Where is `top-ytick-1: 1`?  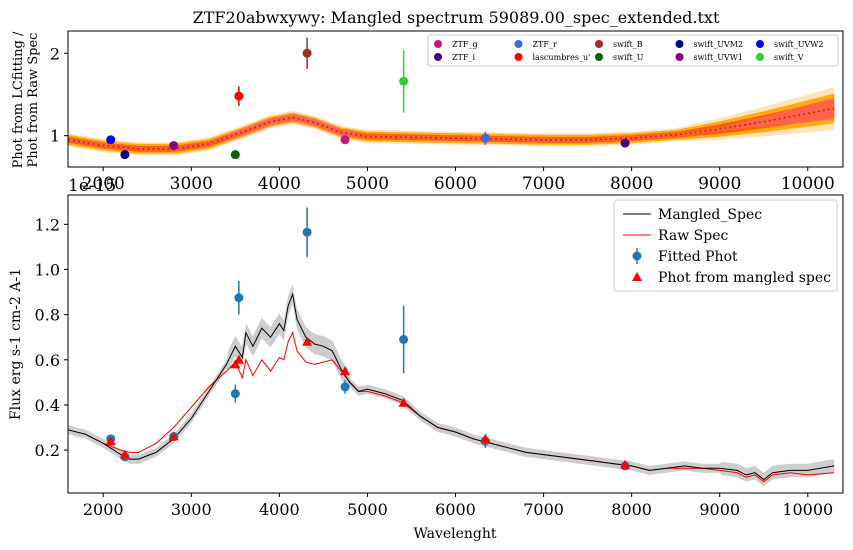 top-ytick-1: 1 is located at coordinates (59, 136).